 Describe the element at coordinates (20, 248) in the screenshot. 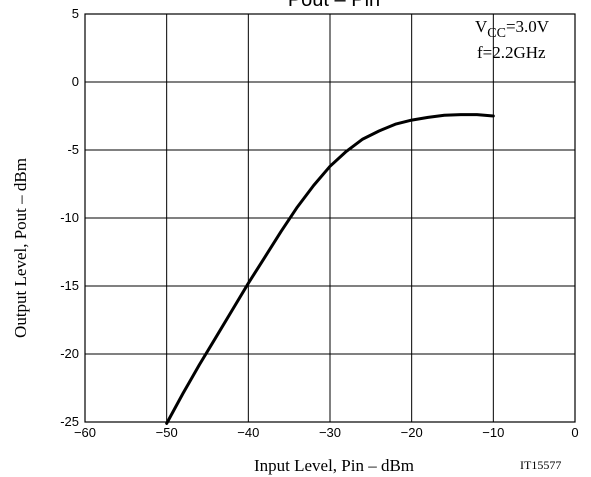

I see `y-axis-label: Output Level, Pout – dBm` at that location.